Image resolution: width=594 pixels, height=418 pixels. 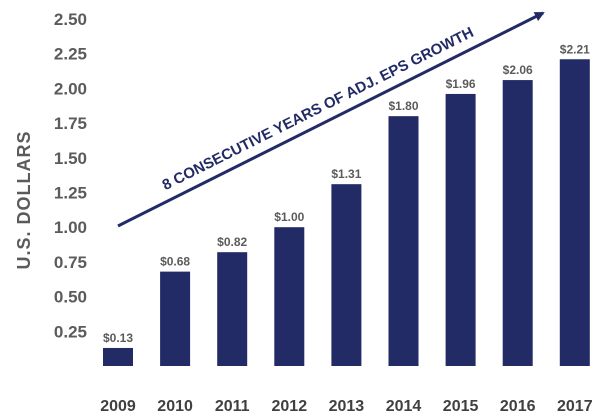 What do you see at coordinates (575, 406) in the screenshot?
I see `x-tick-label: 2017` at bounding box center [575, 406].